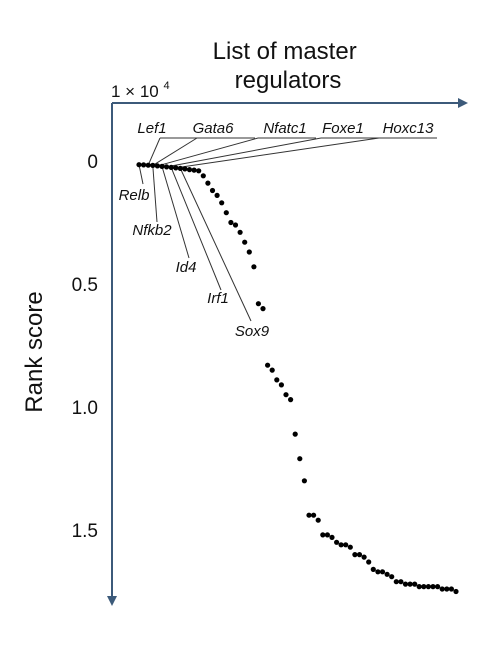  Describe the element at coordinates (92, 162) in the screenshot. I see `y-tick-label: 0` at that location.